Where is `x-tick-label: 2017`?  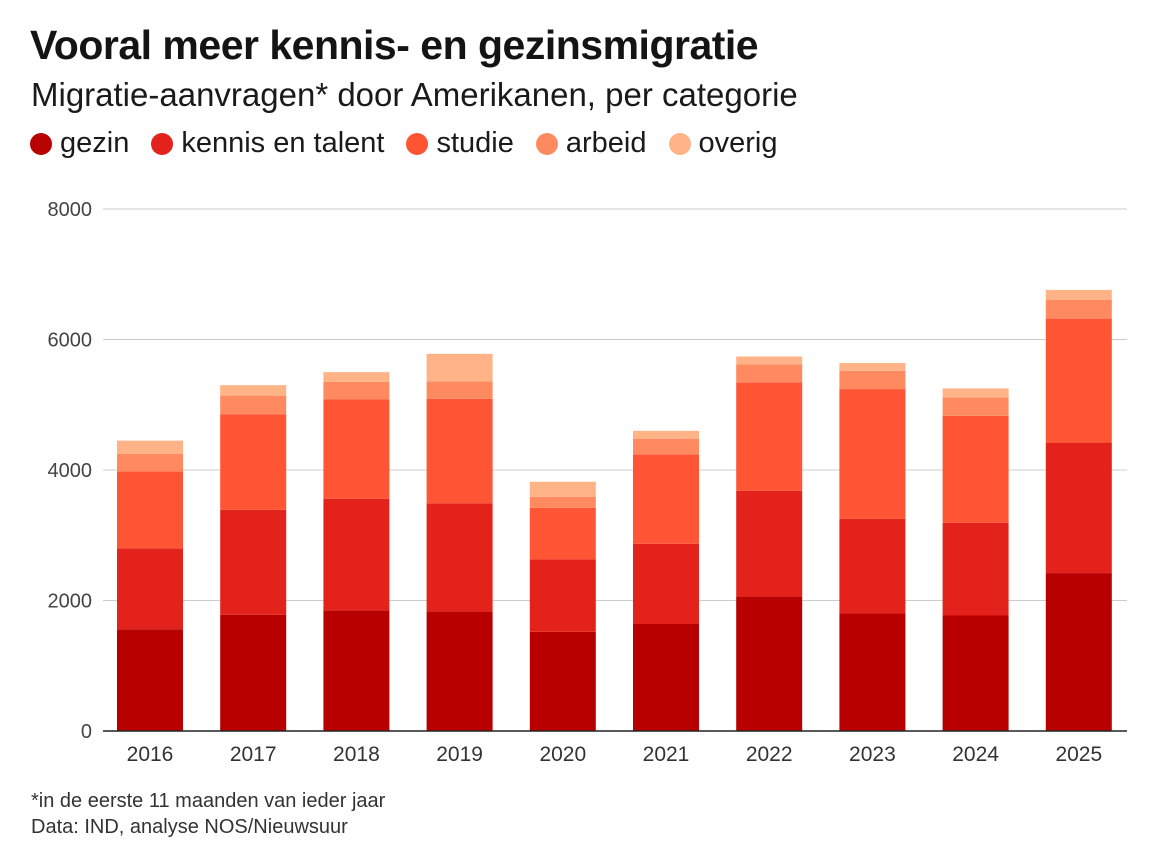
x-tick-label: 2017 is located at coordinates (253, 754).